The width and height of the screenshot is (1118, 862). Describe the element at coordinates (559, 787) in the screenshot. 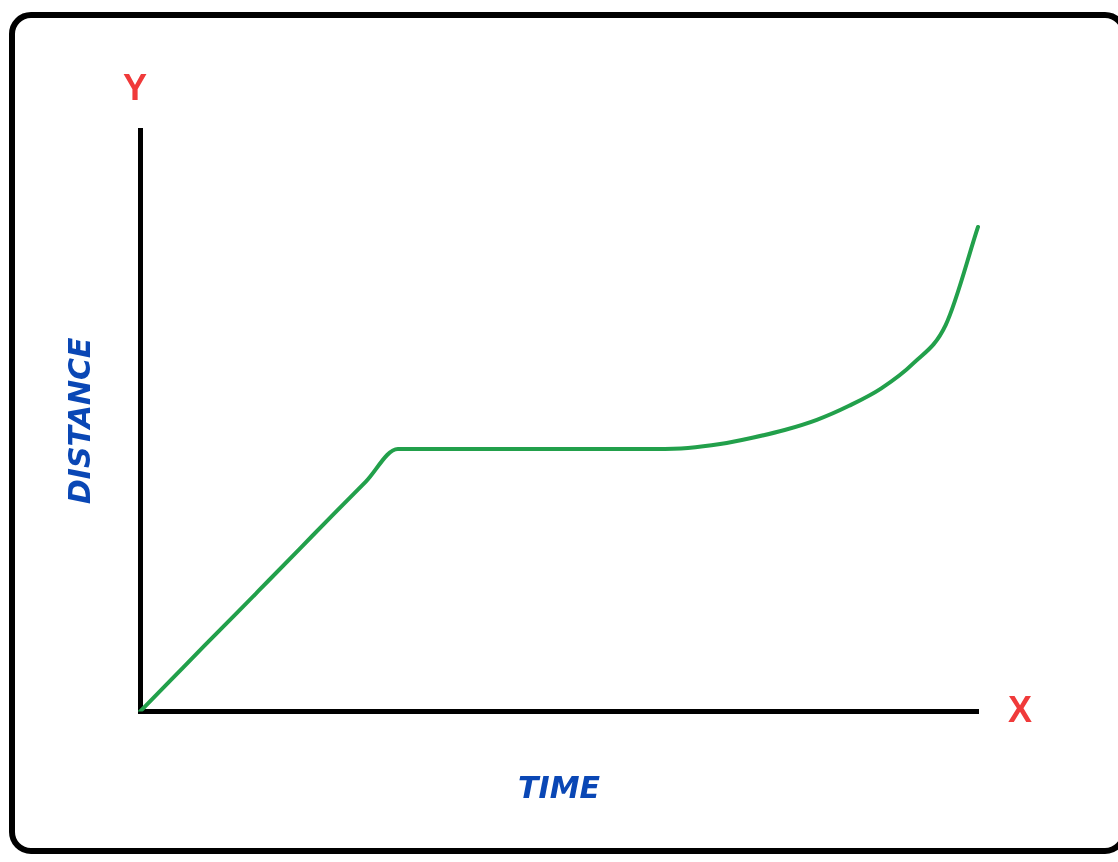

I see `x-axis-title: TIME` at that location.